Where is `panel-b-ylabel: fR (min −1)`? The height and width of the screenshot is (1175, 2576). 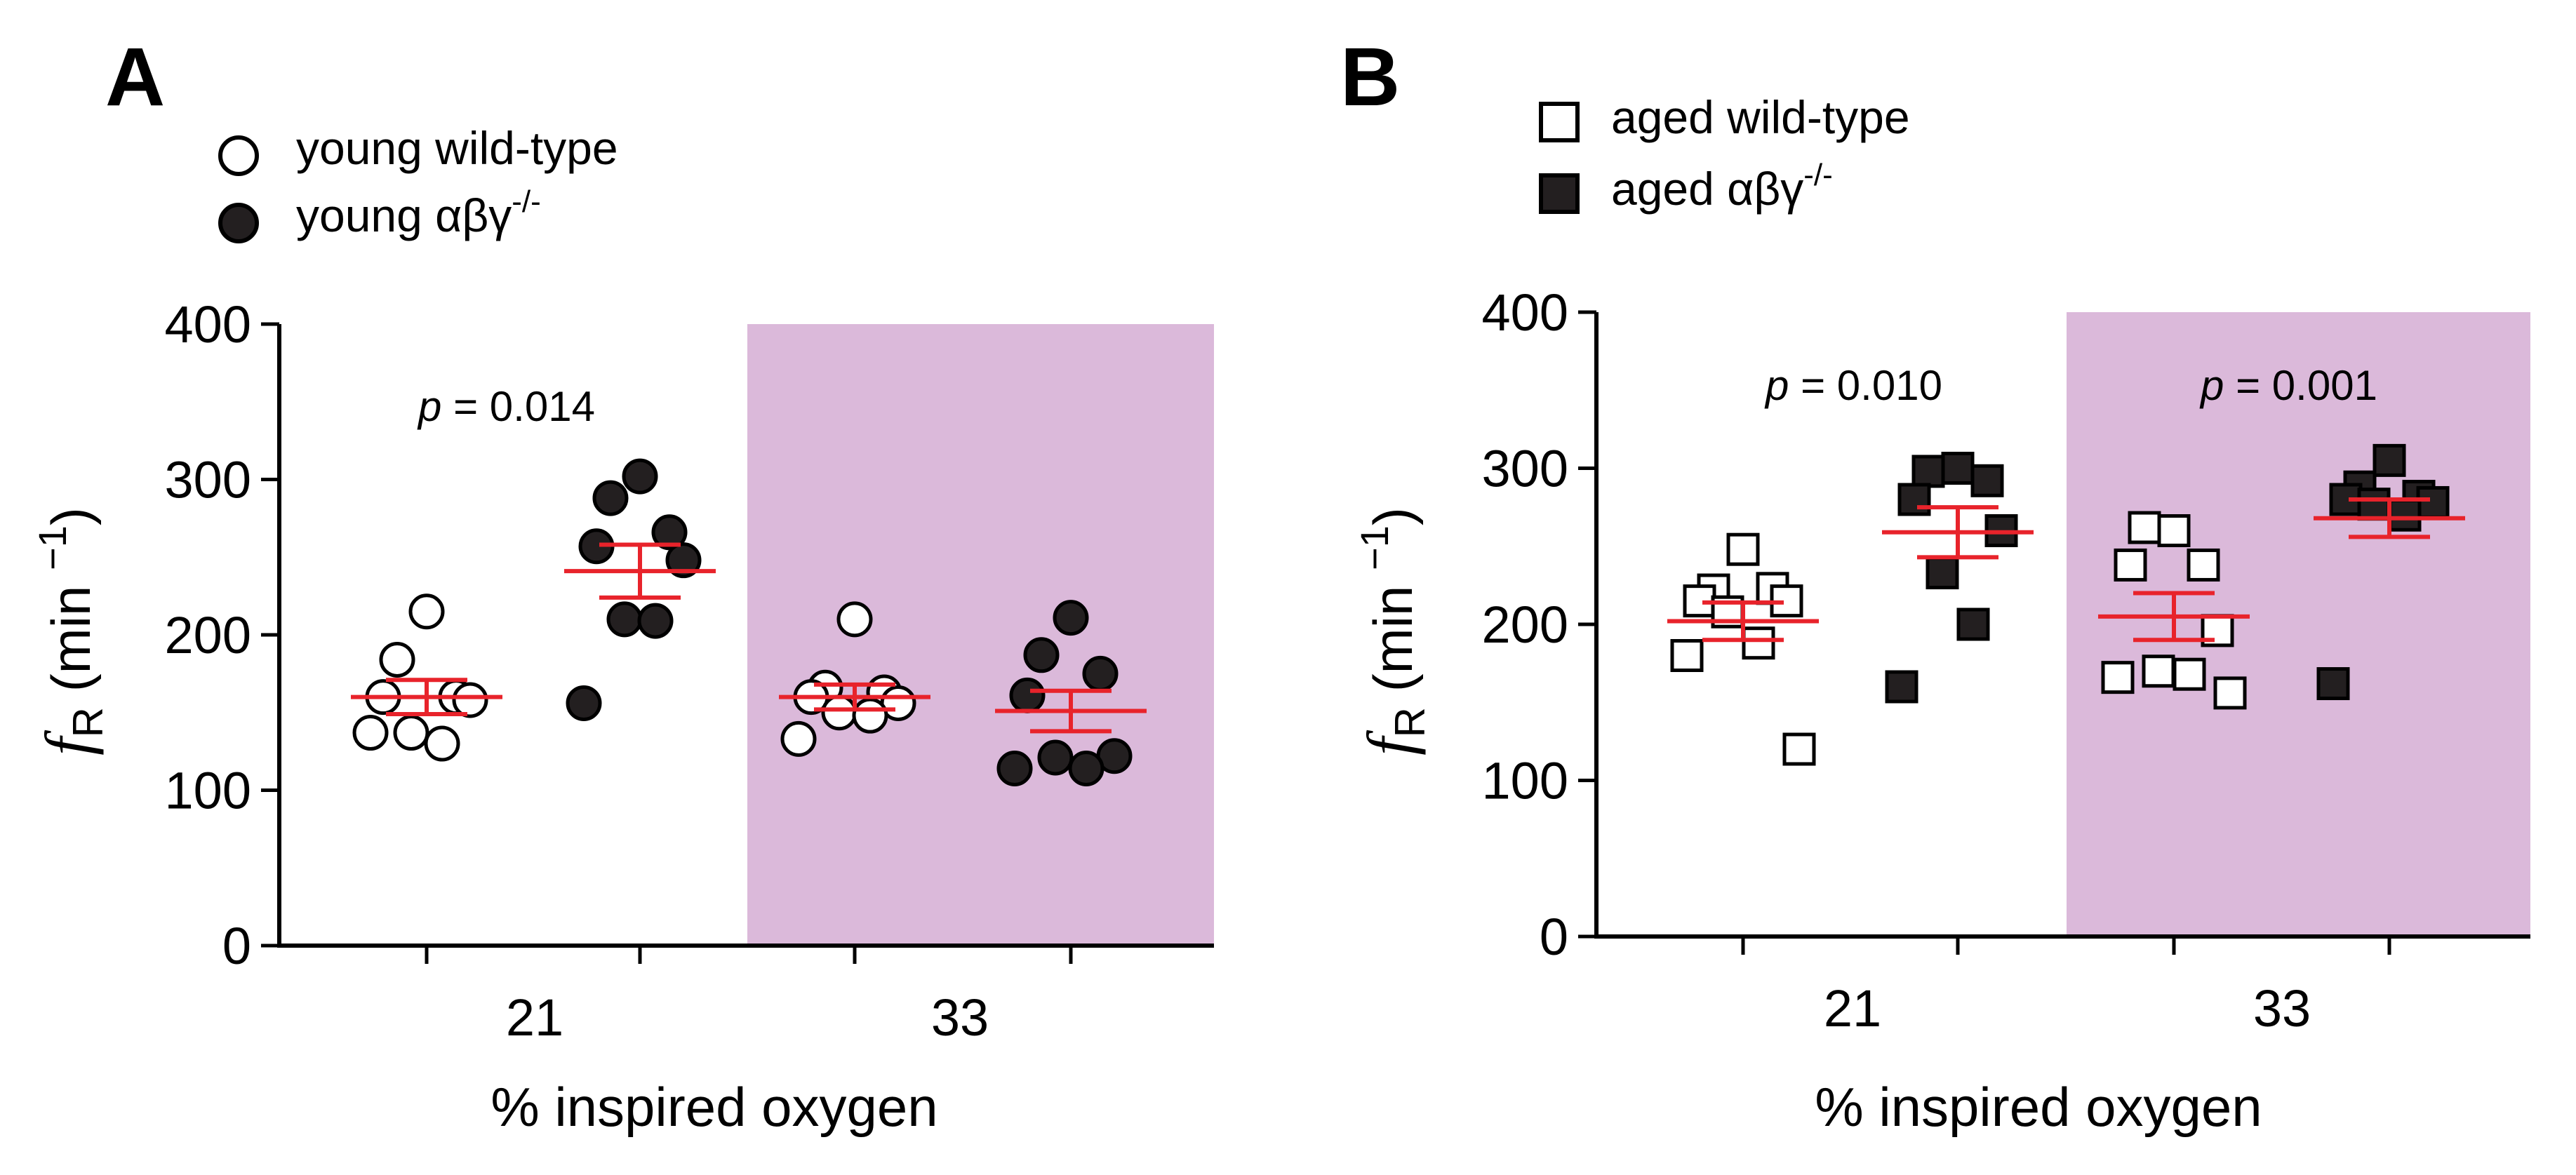 panel-b-ylabel: fR (min −1) is located at coordinates (1393, 631).